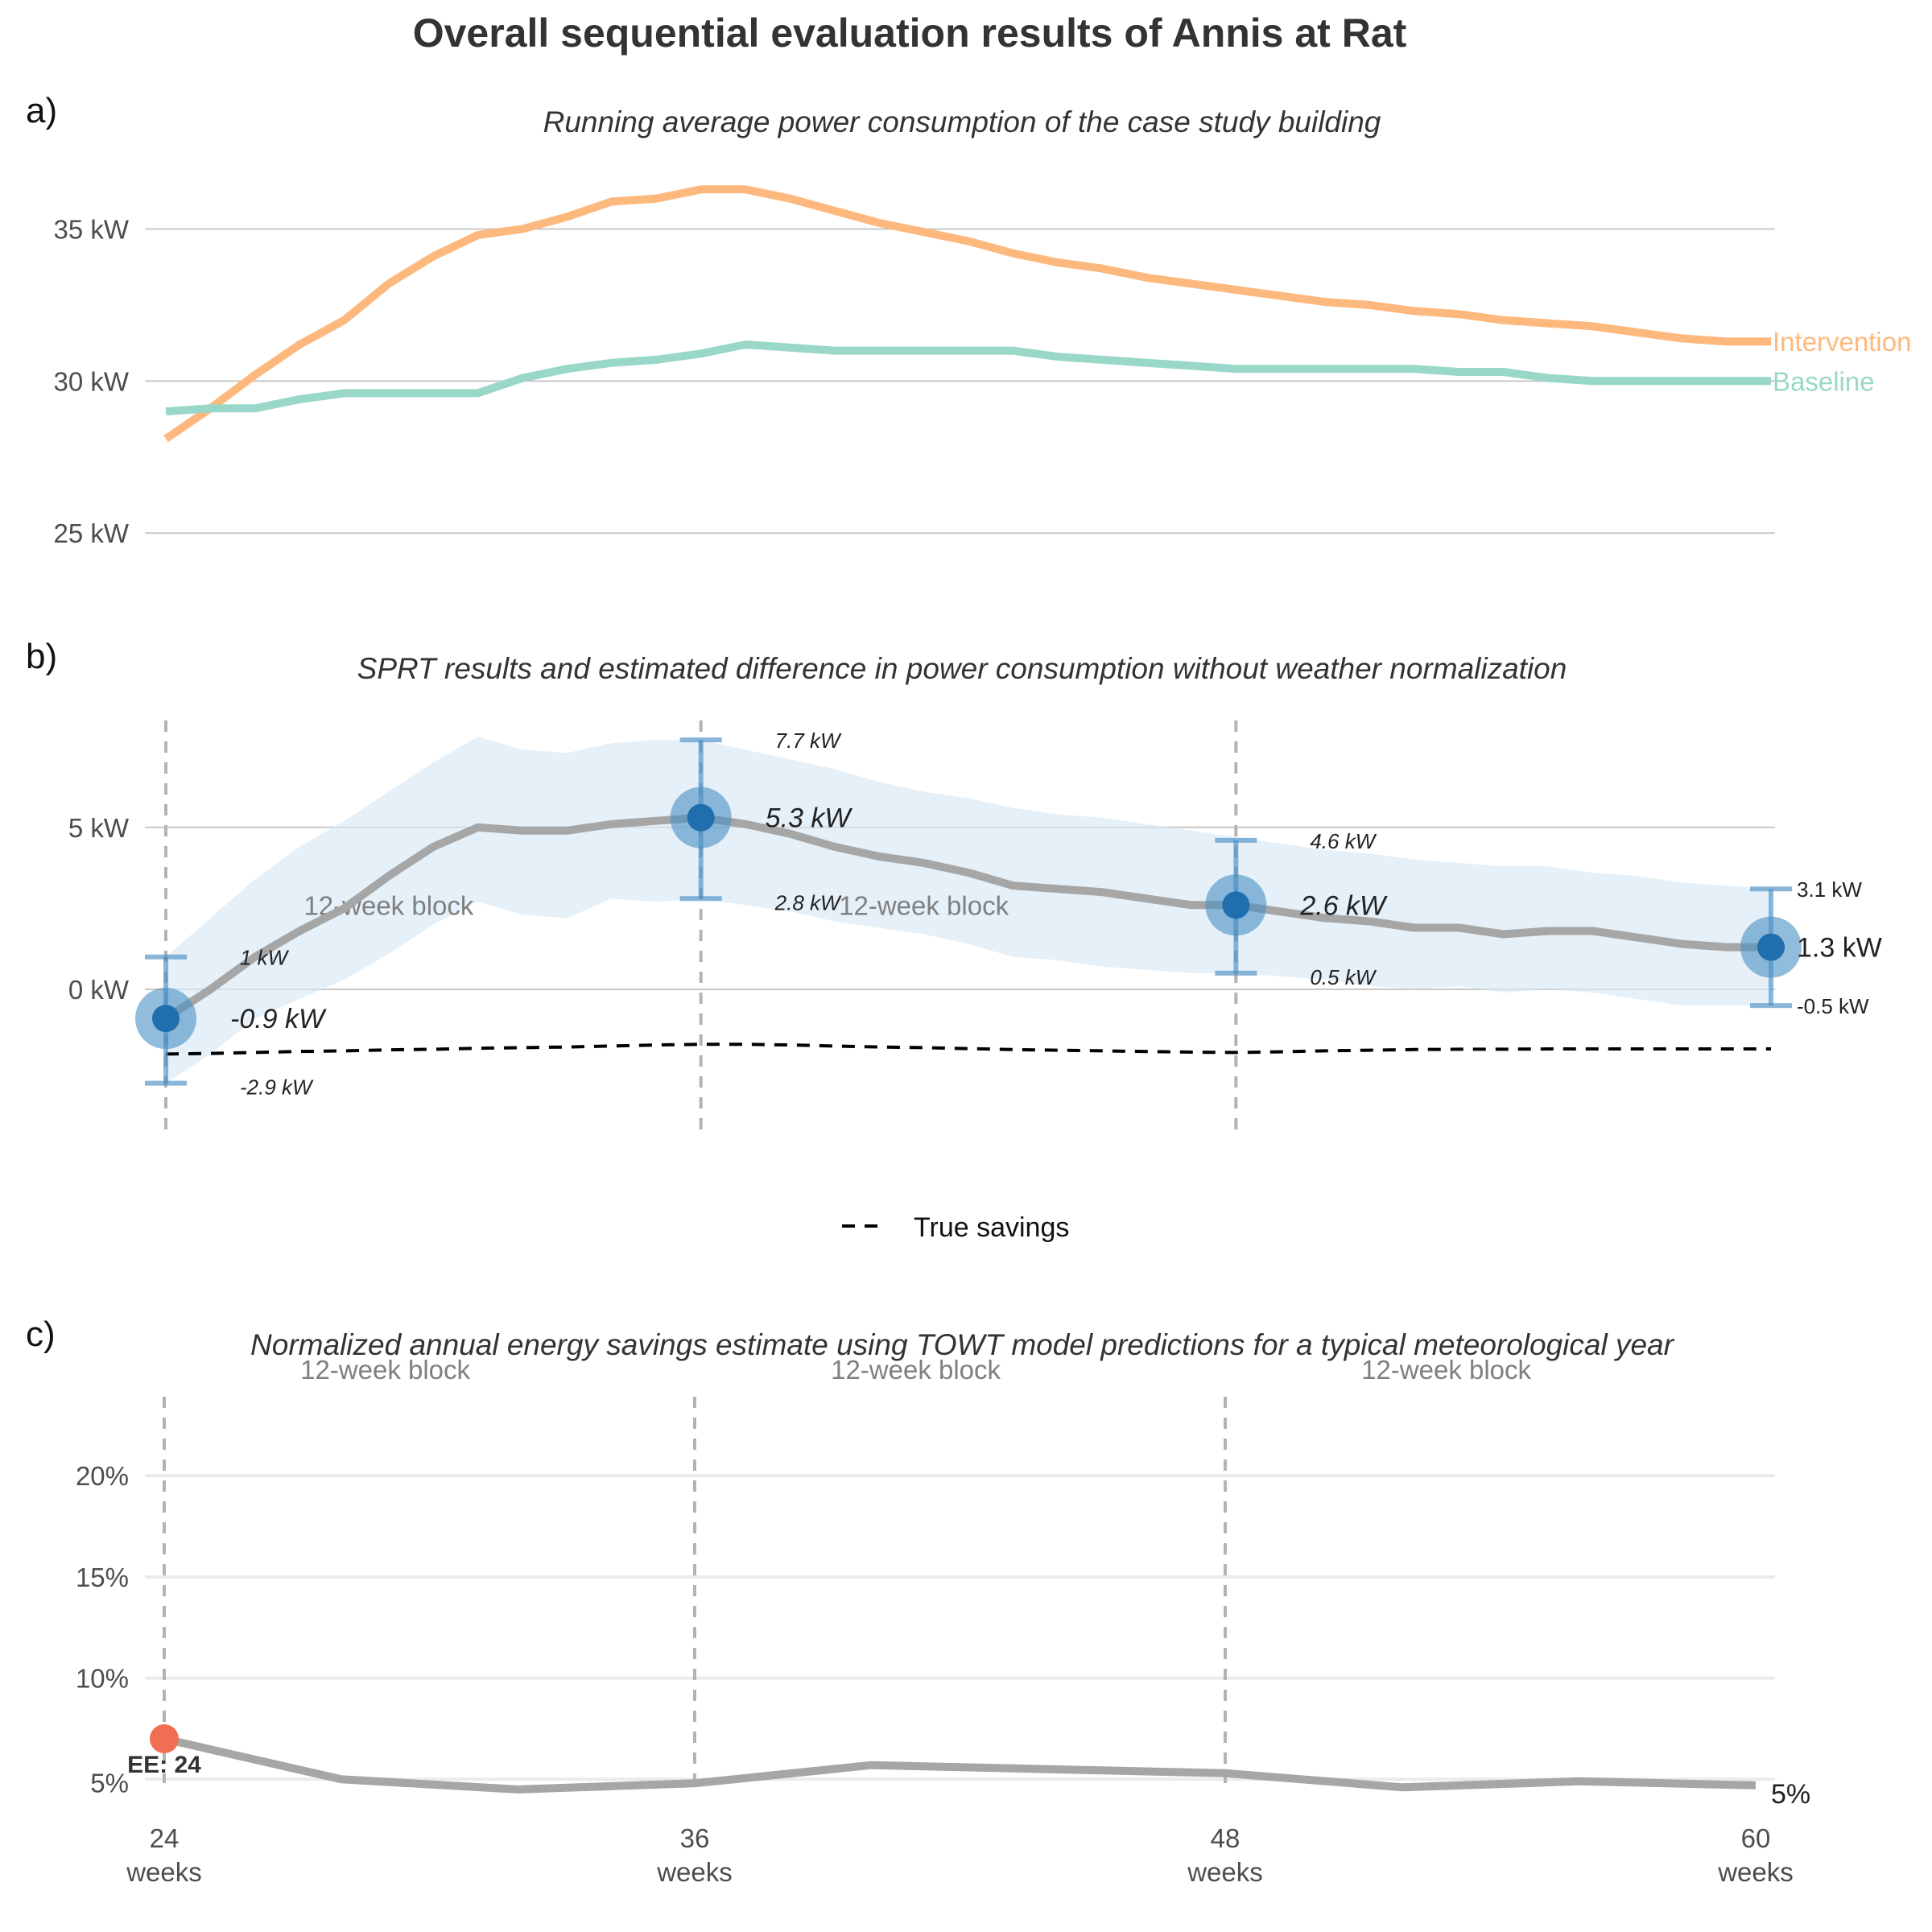  What do you see at coordinates (1343, 905) in the screenshot?
I see `panel-b-estimate-label: 2.6 kW` at bounding box center [1343, 905].